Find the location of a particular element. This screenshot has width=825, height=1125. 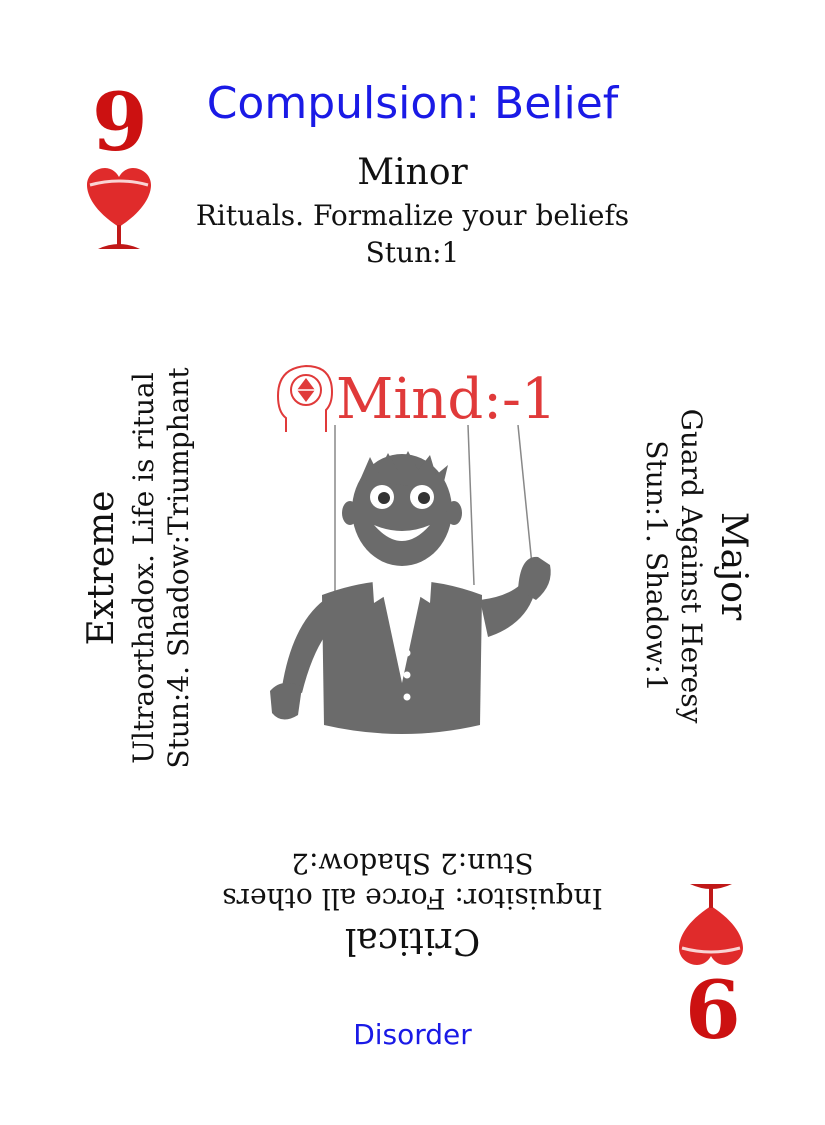

heart-chalice-icon-inverted is located at coordinates (711, 924).